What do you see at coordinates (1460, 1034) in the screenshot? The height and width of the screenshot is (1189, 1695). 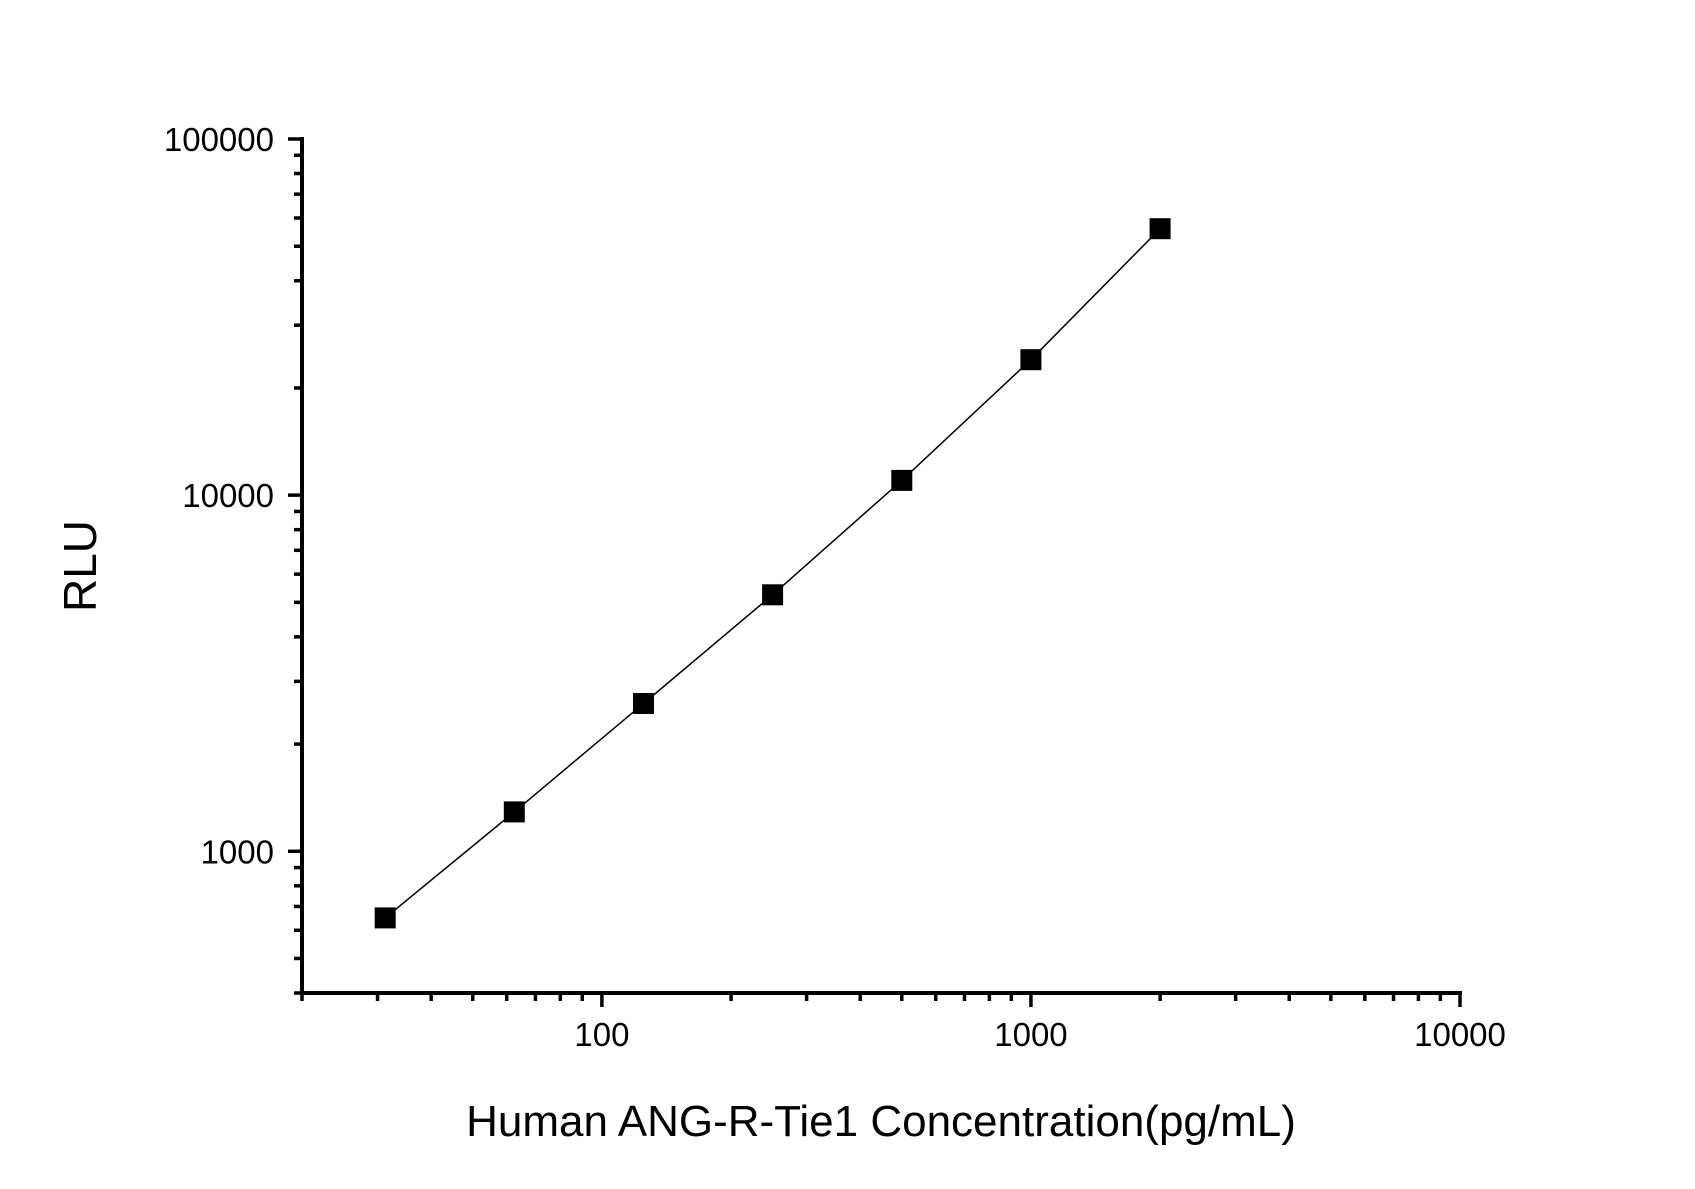 I see `x-tick-label: 10000` at bounding box center [1460, 1034].